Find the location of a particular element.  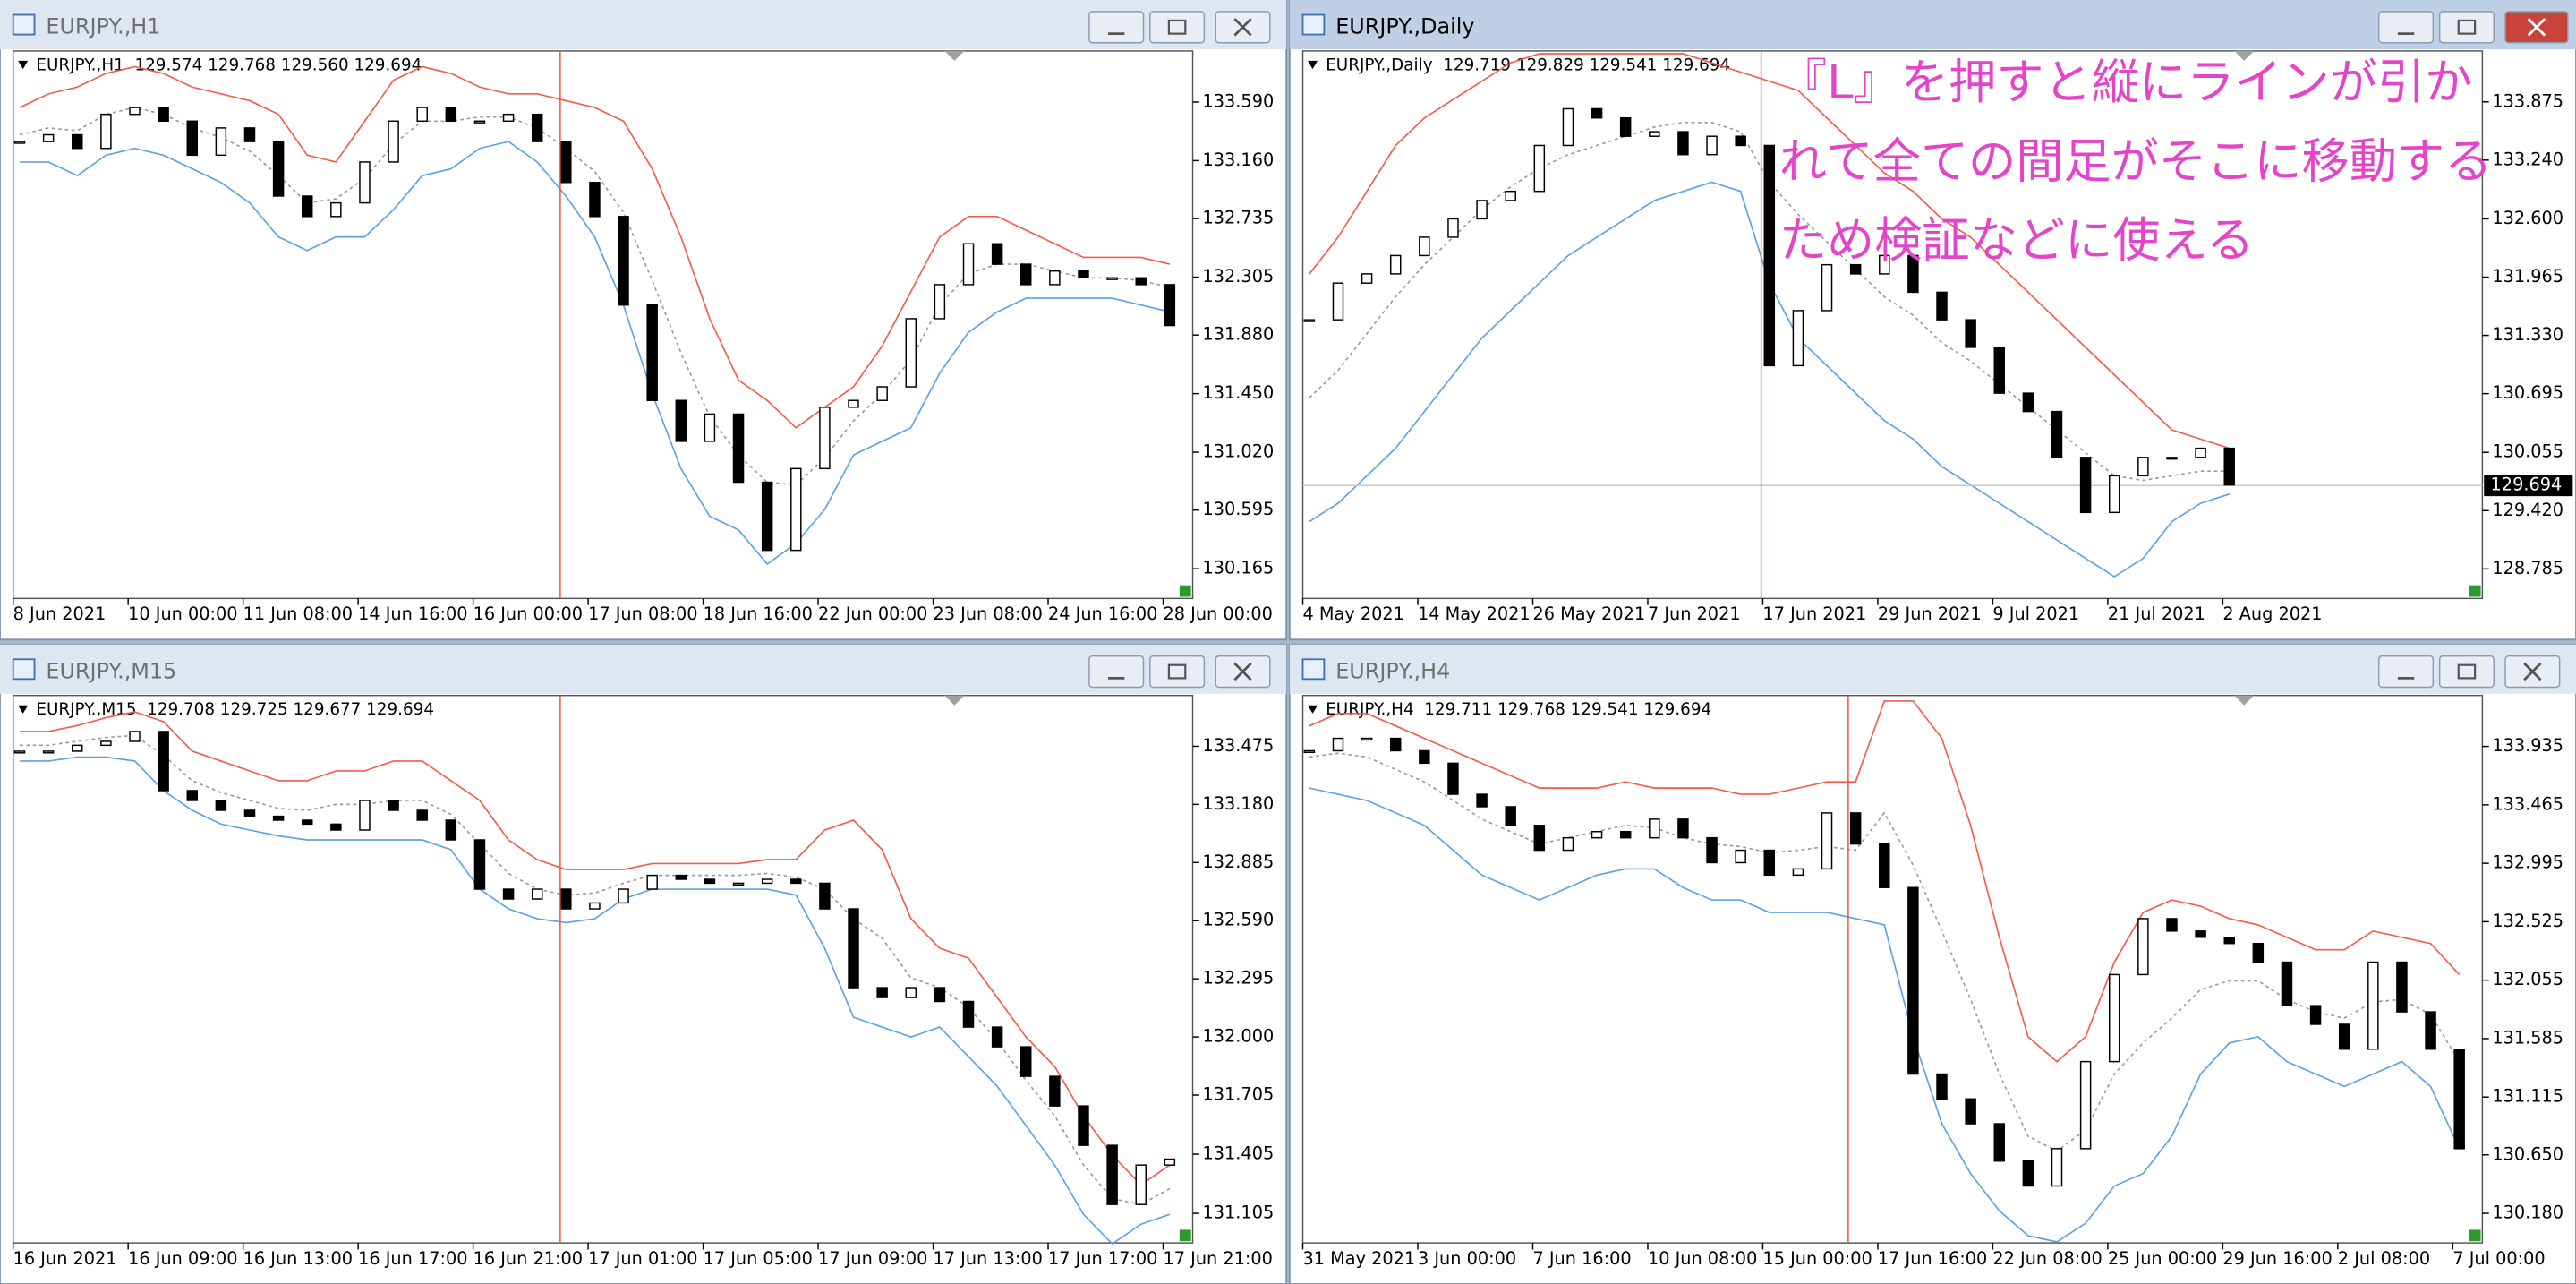

price-label-box is located at coordinates (2528, 486).